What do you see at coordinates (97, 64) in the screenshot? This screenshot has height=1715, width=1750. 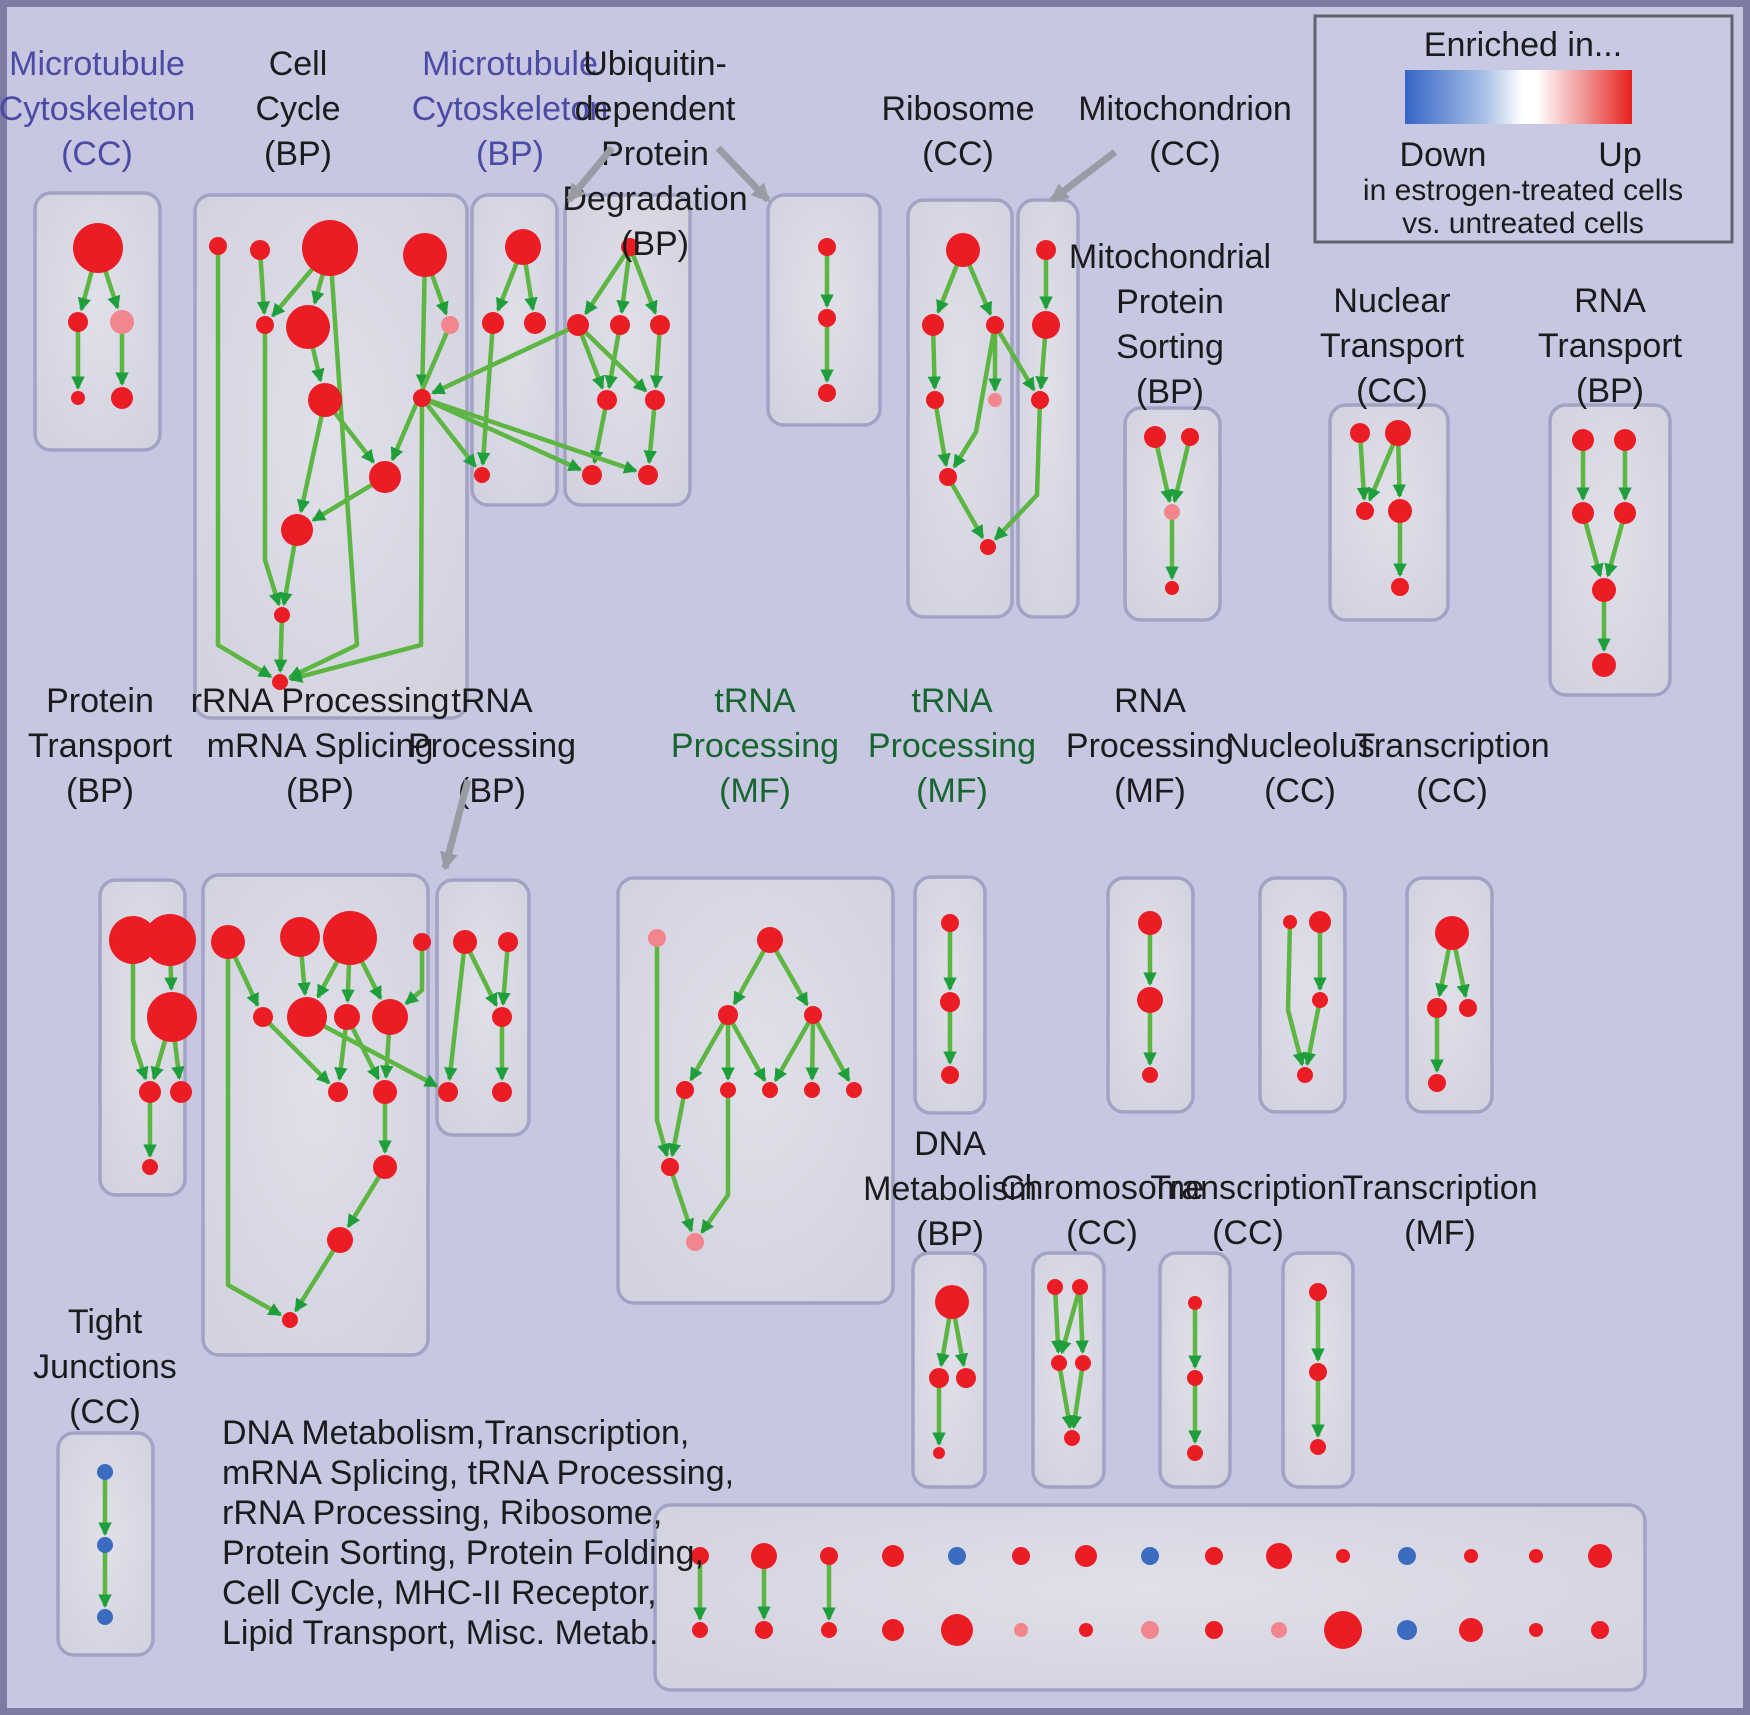 I see `cluster-label-microtubule-cytoskeleton-cc: Microtubule` at bounding box center [97, 64].